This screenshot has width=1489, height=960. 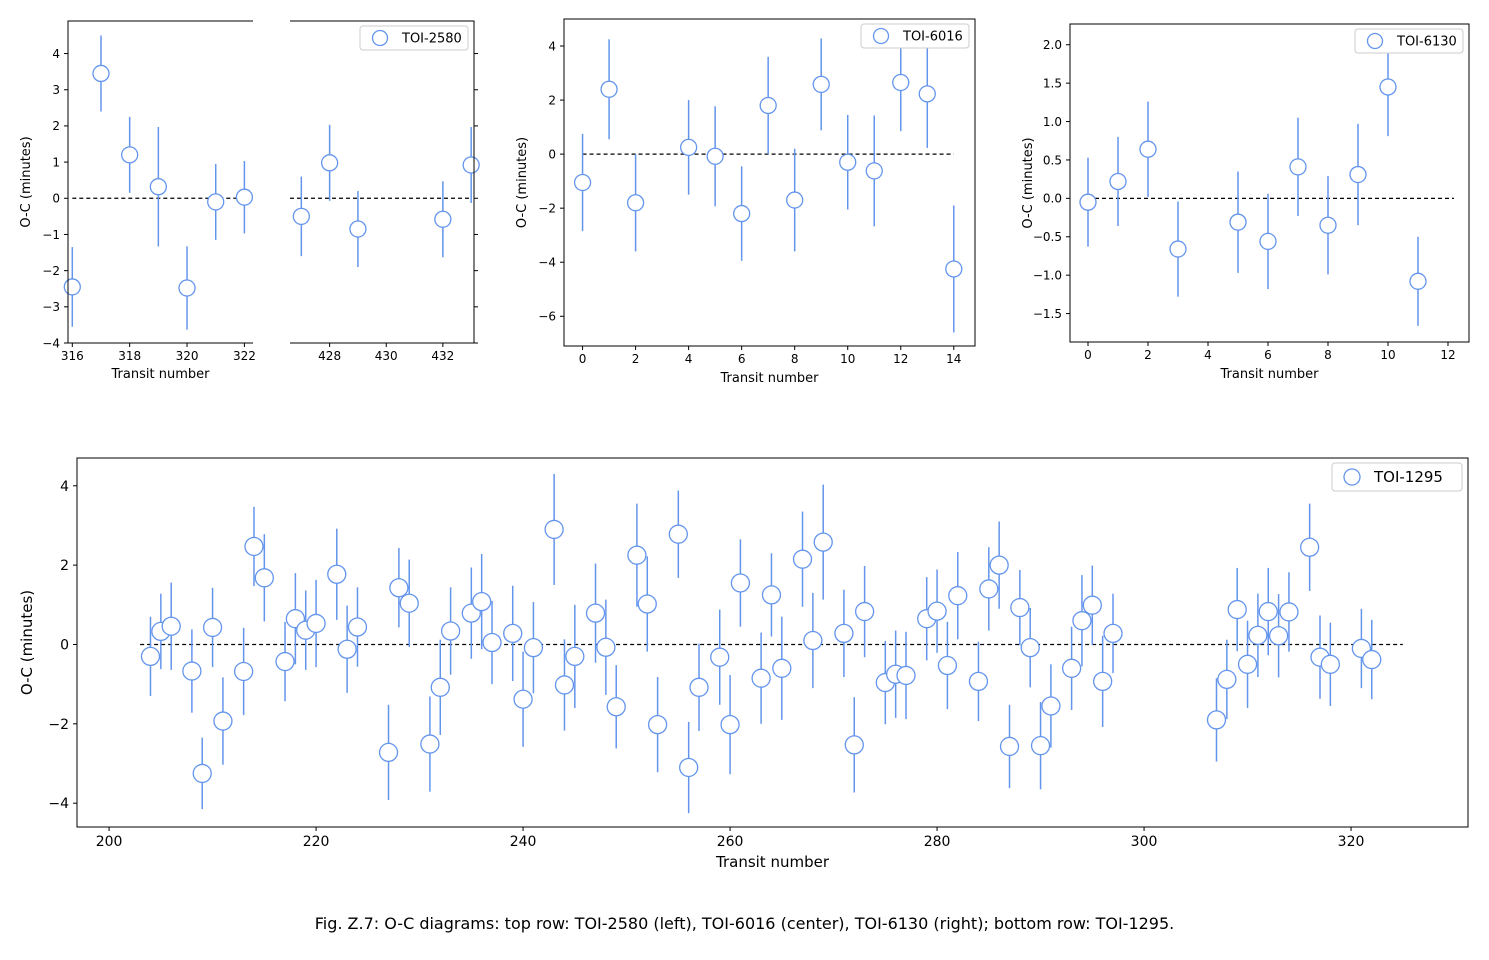 I want to click on y-tick-label: 1.5, so click(x=1052, y=83).